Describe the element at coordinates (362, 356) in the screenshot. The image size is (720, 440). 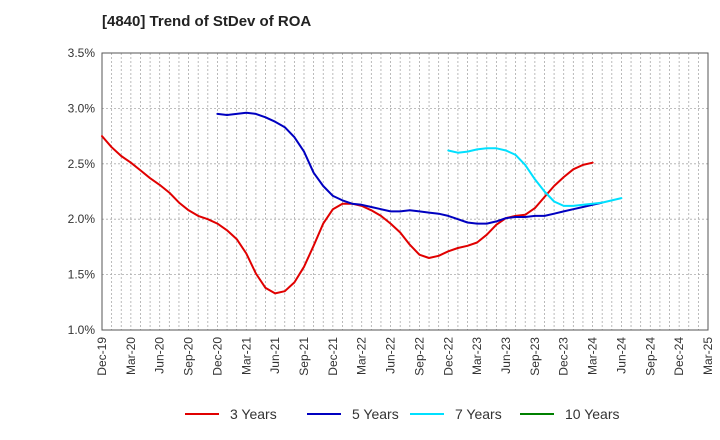
I see `x-tick-label: Mar-22` at that location.